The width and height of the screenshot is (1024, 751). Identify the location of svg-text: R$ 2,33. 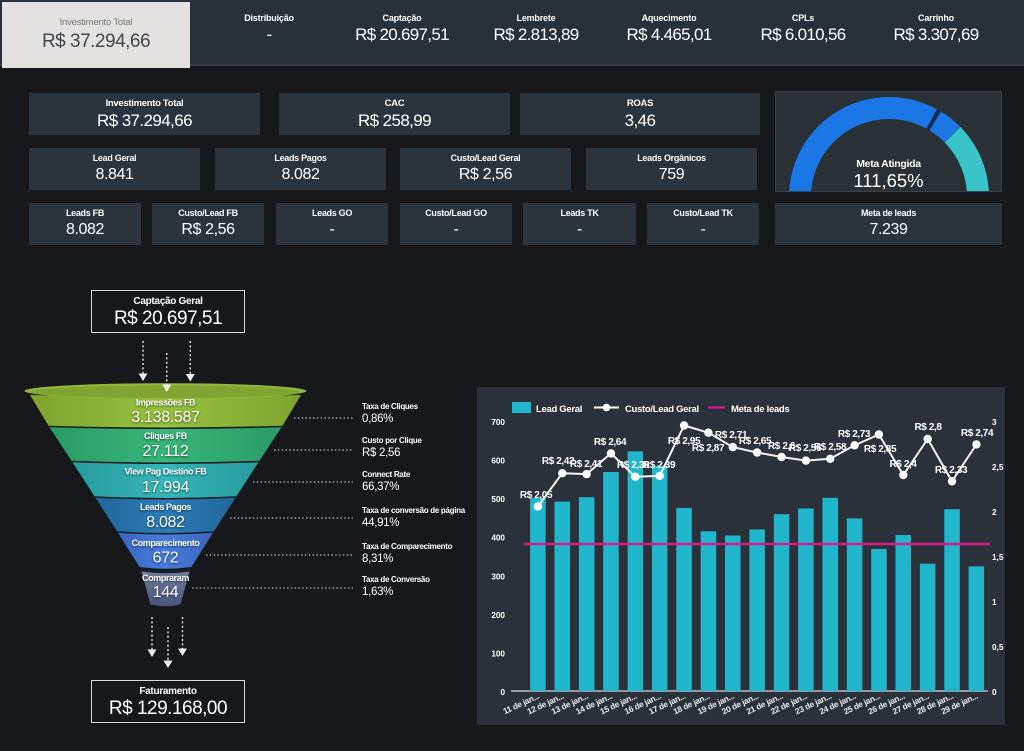
(951, 470).